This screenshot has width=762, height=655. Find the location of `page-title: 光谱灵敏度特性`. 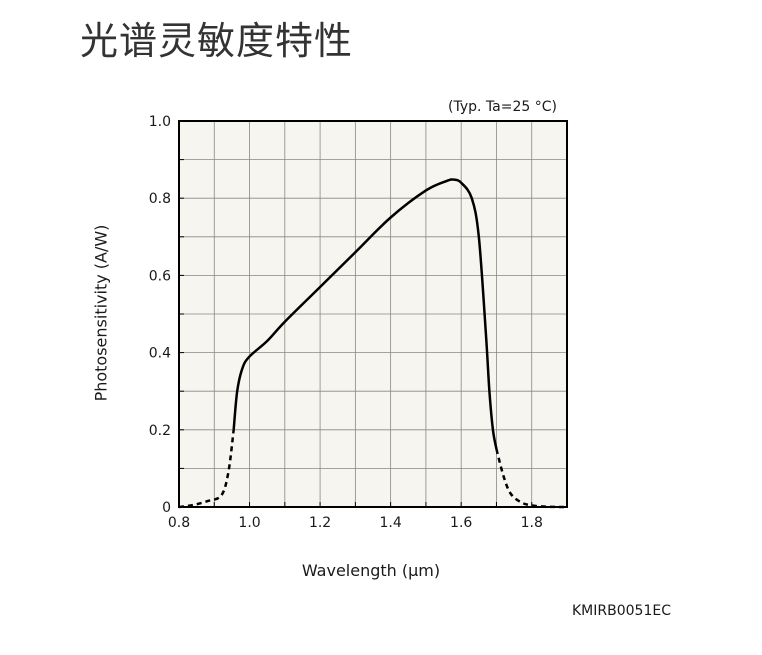

page-title: 光谱灵敏度特性 is located at coordinates (217, 41).